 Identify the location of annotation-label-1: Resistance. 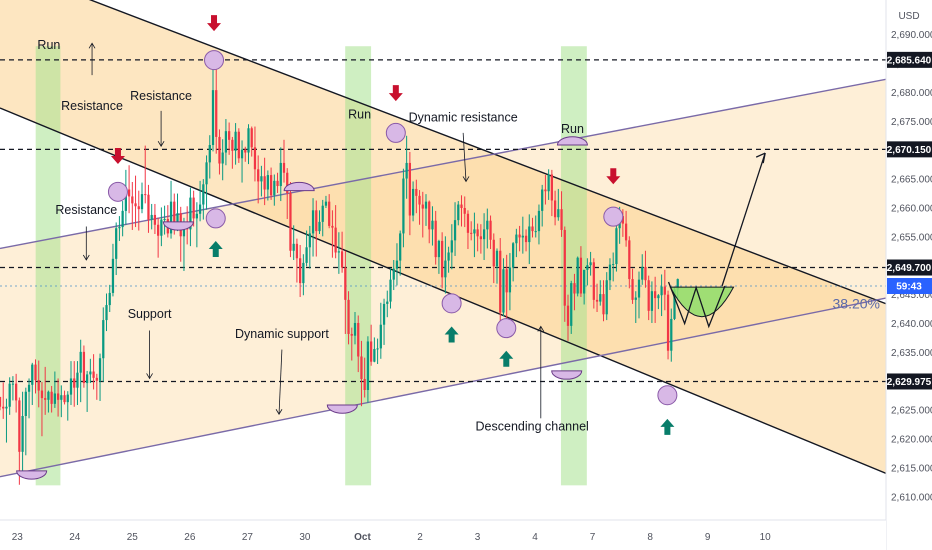
(92, 106).